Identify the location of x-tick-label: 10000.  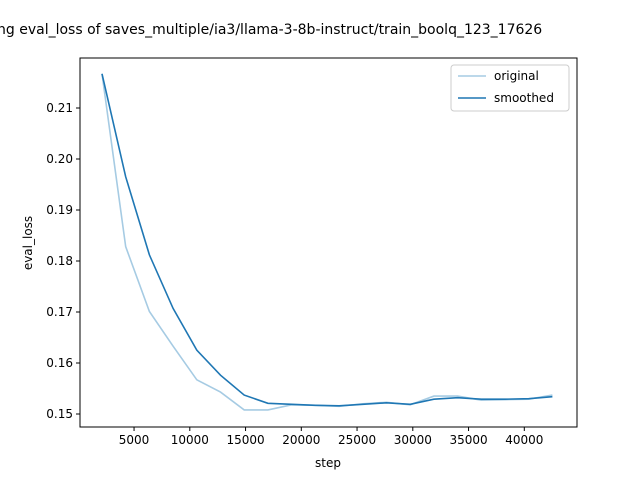
(190, 440).